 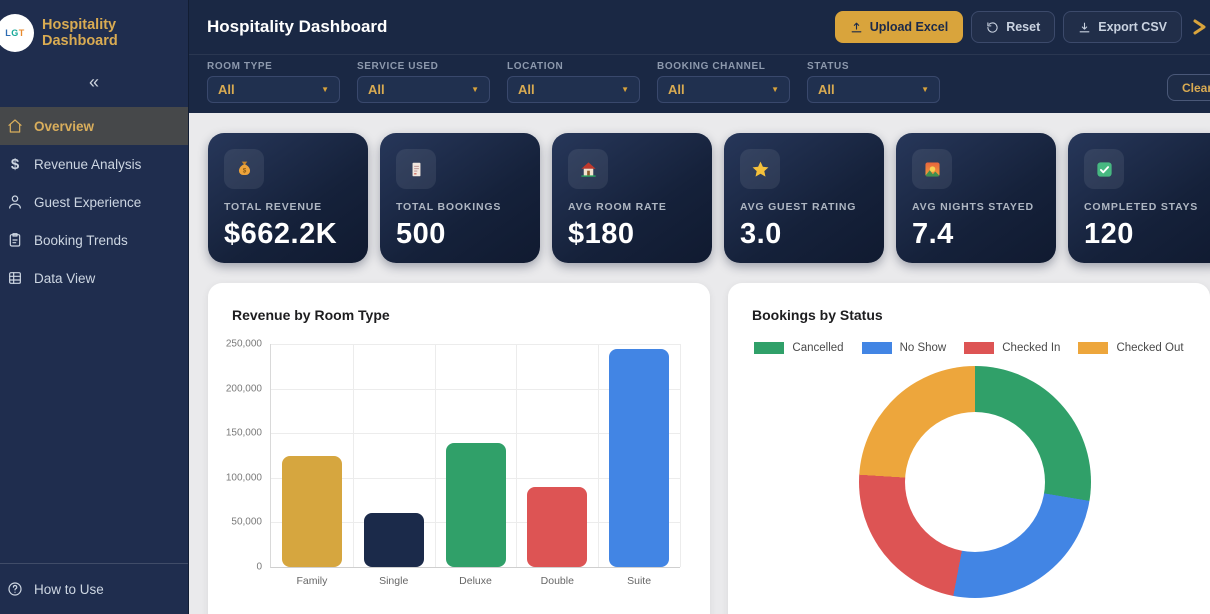 What do you see at coordinates (761, 234) in the screenshot?
I see `kpi-value: 3.0` at bounding box center [761, 234].